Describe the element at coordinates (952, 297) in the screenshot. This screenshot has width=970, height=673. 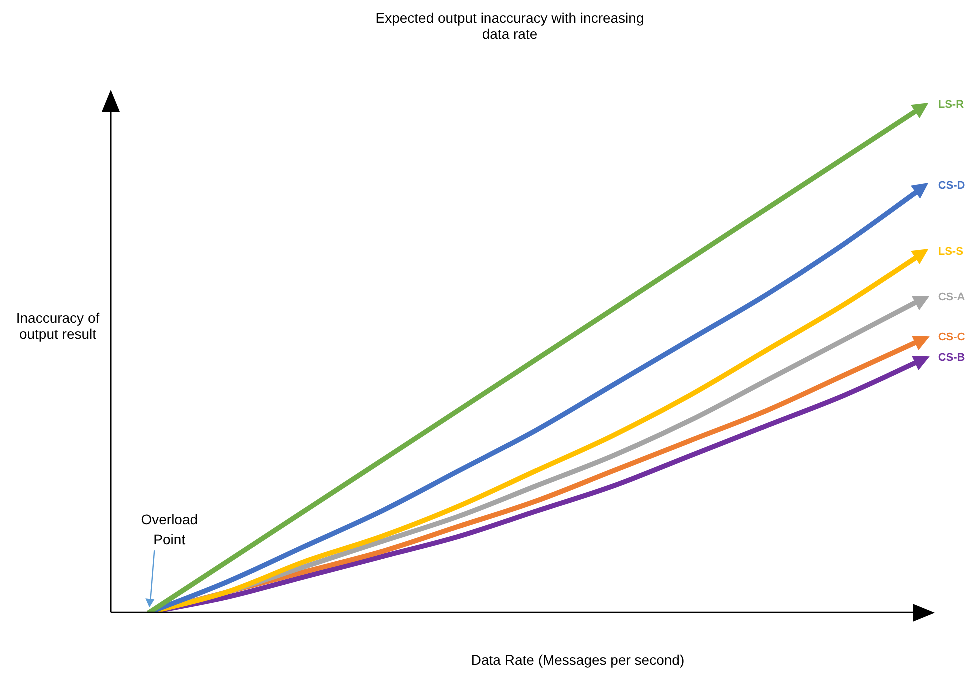
I see `series-label: CS-A` at that location.